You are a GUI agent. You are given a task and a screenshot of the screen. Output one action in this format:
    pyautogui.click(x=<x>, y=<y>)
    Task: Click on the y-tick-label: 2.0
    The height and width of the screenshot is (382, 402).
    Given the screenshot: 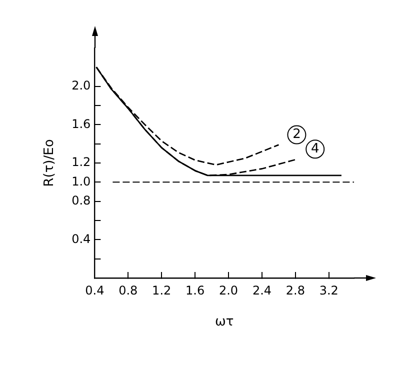 What is the action you would take?
    pyautogui.click(x=81, y=85)
    